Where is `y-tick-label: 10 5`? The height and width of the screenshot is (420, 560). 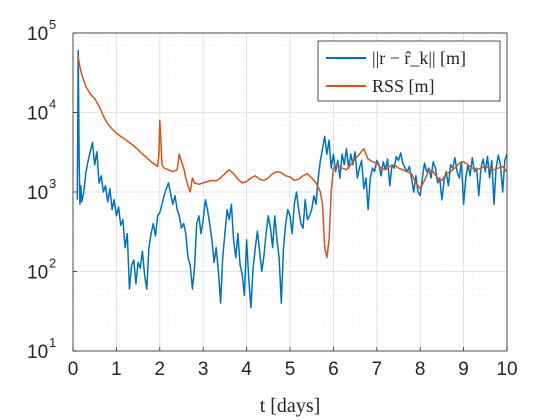 y-tick-label: 10 5 is located at coordinates (41, 31).